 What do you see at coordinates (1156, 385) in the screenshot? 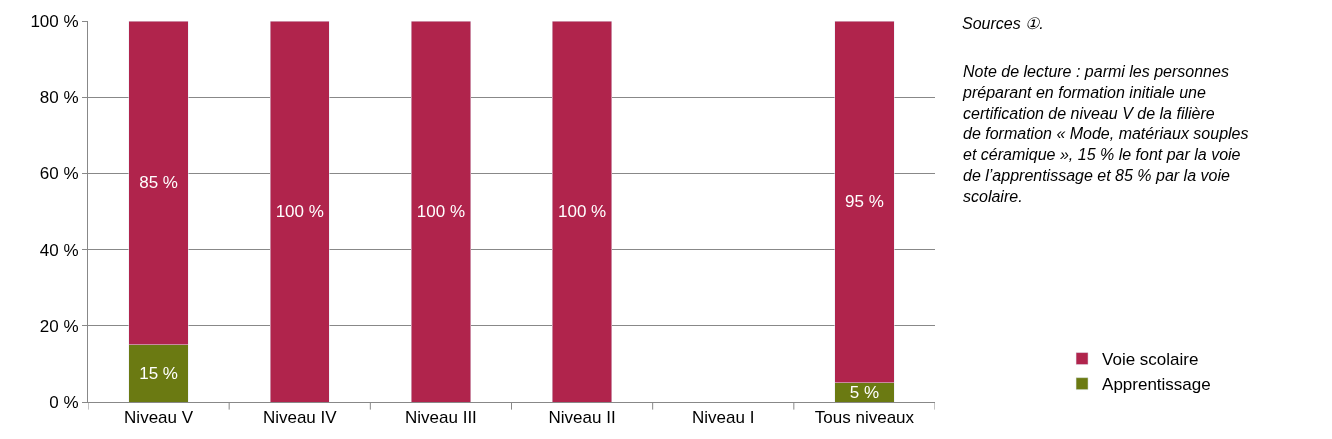
I see `legend-label: Apprentissage` at bounding box center [1156, 385].